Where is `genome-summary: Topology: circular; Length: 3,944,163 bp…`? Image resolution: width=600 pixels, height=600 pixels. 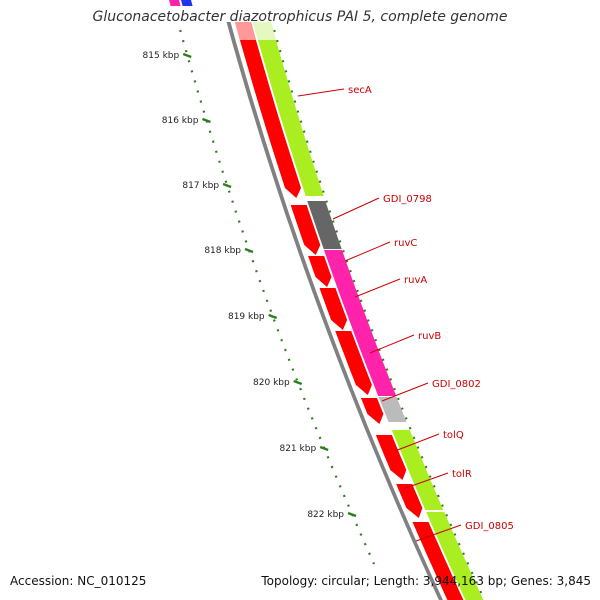 genome-summary: Topology: circular; Length: 3,944,163 bp… is located at coordinates (426, 581).